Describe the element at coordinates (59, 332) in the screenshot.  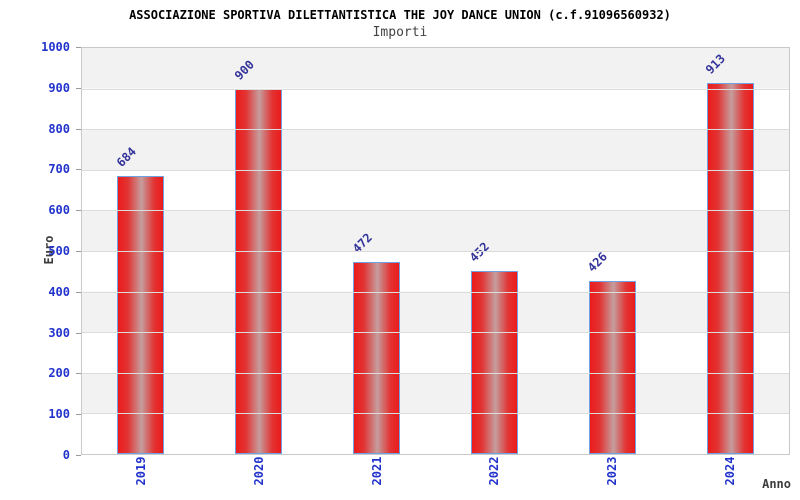
I see `y-tick-label: 300` at that location.